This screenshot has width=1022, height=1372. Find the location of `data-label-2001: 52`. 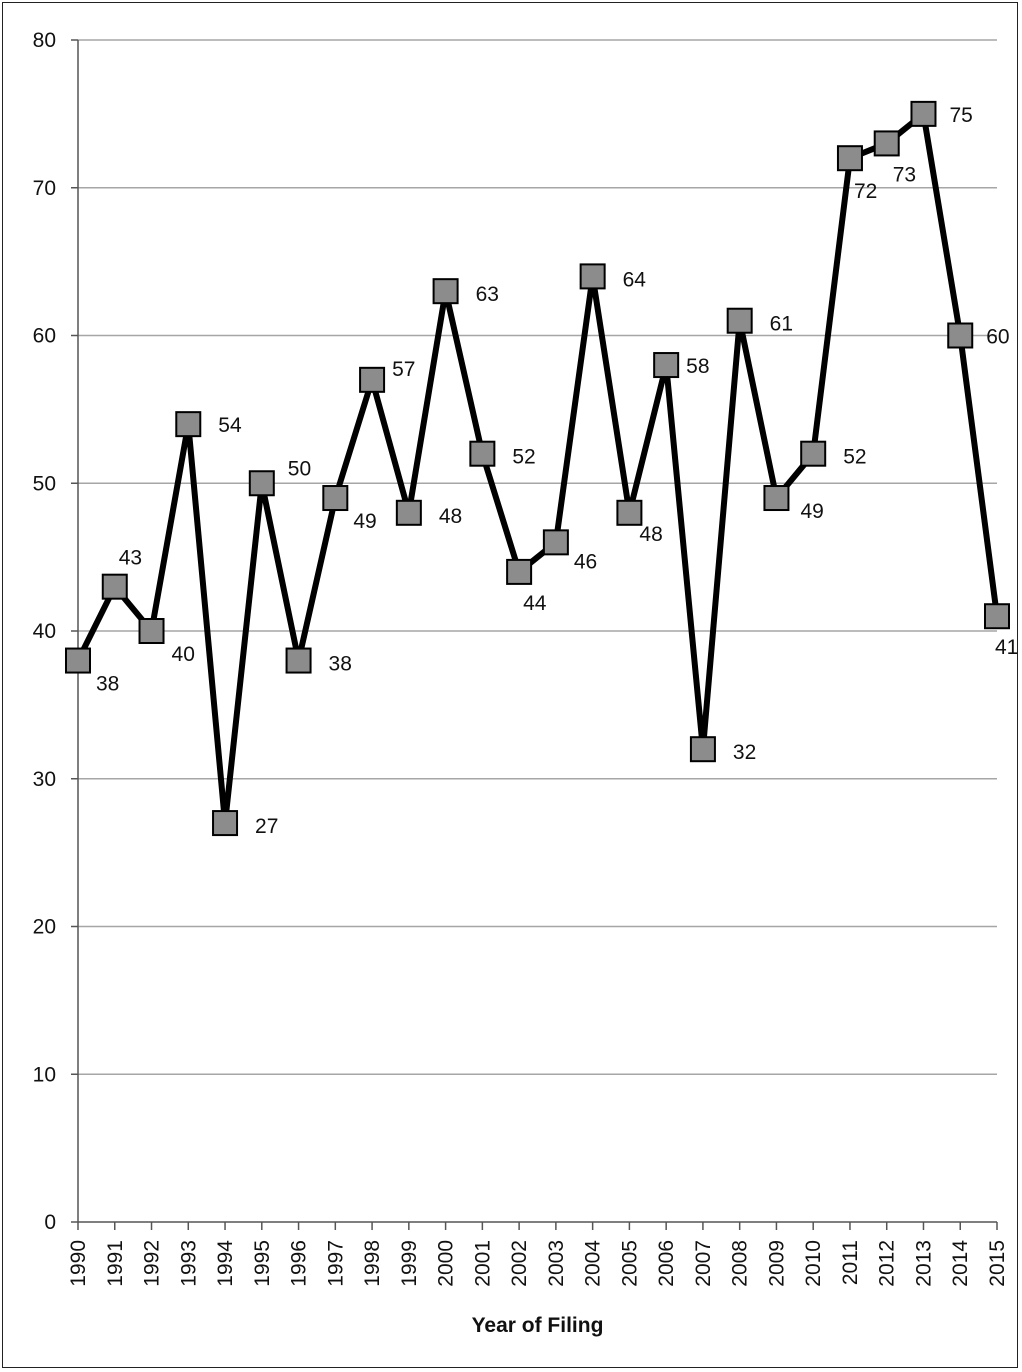

data-label-2001: 52 is located at coordinates (523, 457).